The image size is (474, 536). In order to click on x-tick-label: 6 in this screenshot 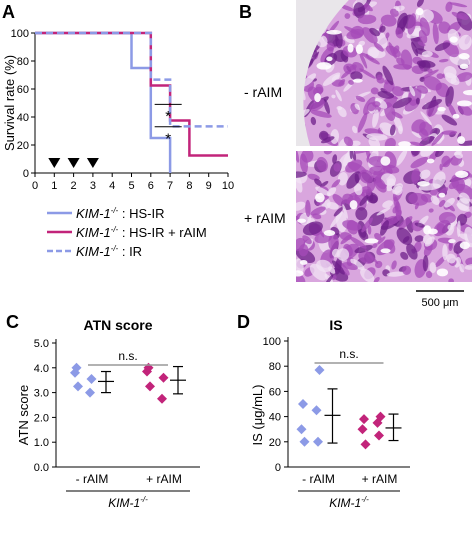, I will do `click(151, 186)`.